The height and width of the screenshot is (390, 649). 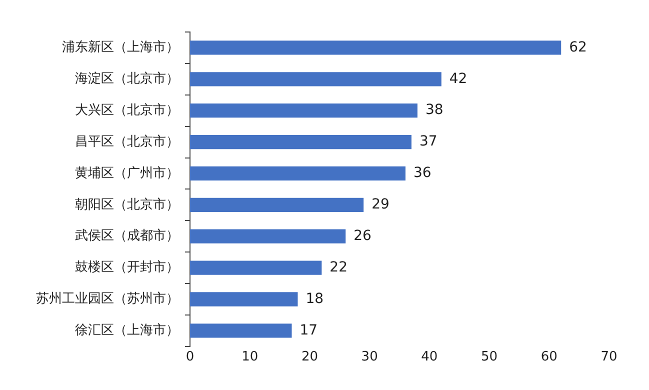 What do you see at coordinates (429, 357) in the screenshot?
I see `x-tick-label: 40` at bounding box center [429, 357].